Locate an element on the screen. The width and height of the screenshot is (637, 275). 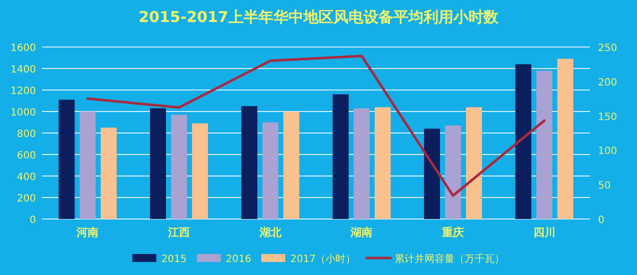
y2-tick-label: 100 is located at coordinates (608, 152).